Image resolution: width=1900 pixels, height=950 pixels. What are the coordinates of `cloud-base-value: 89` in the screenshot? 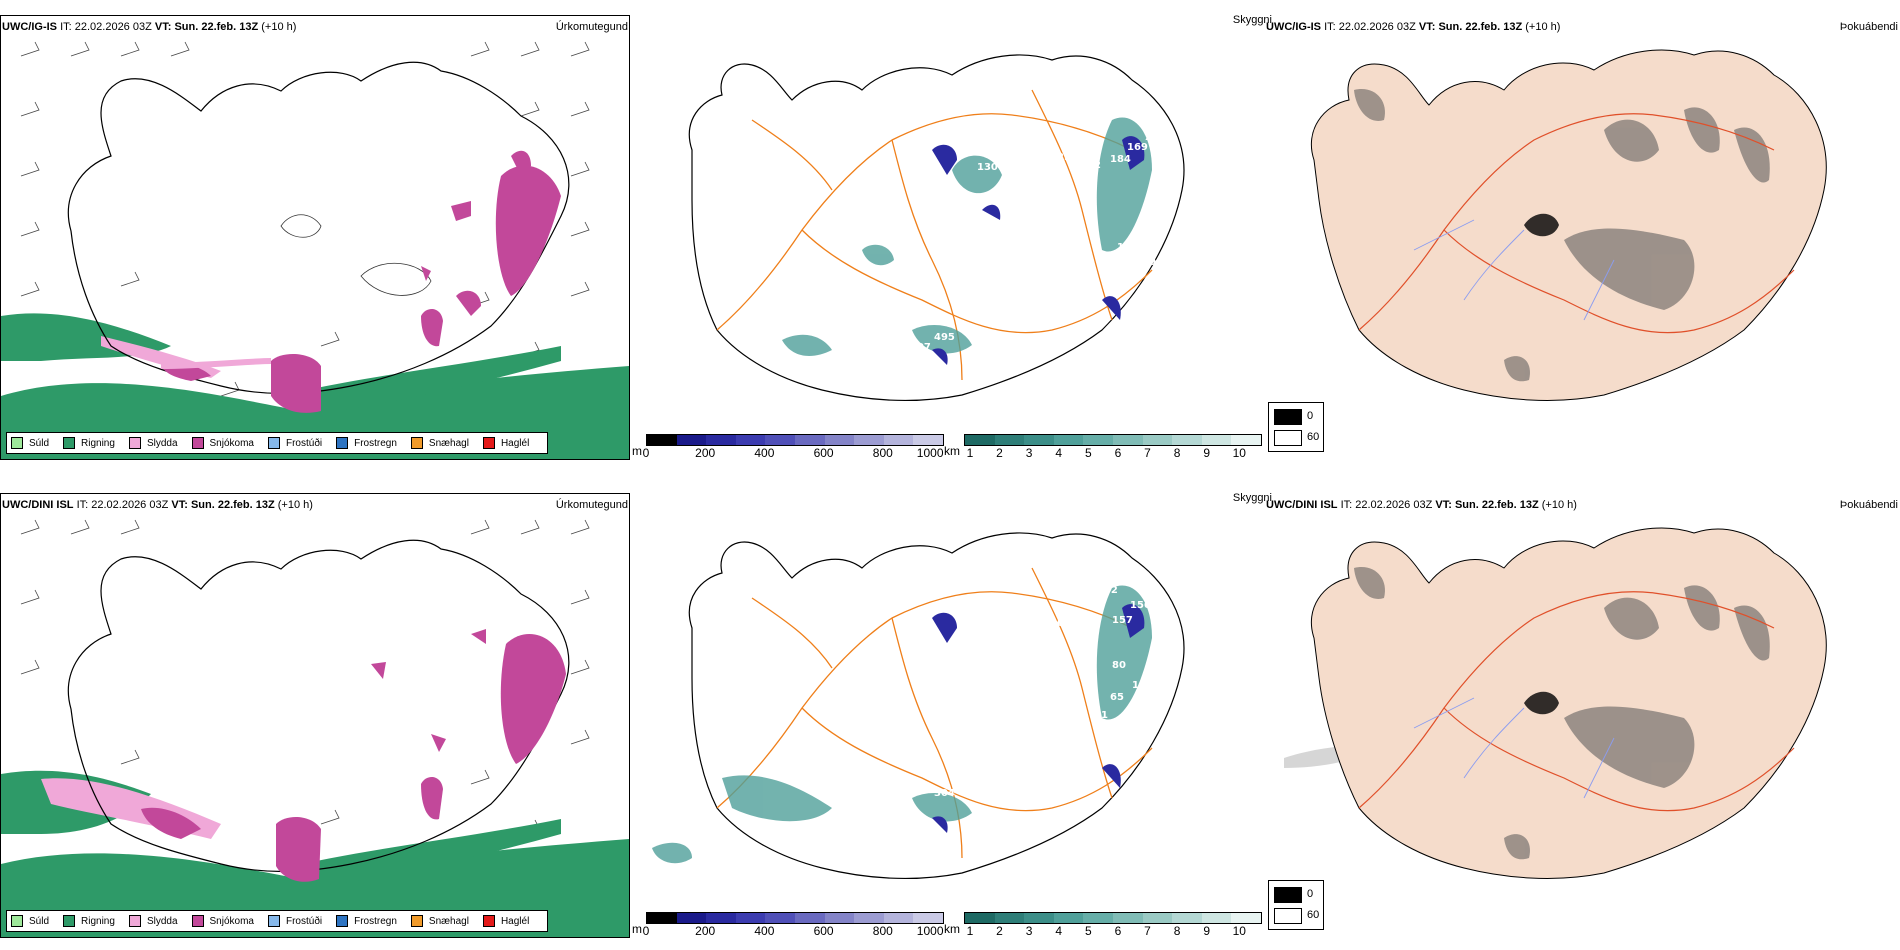 It's located at (1069, 727).